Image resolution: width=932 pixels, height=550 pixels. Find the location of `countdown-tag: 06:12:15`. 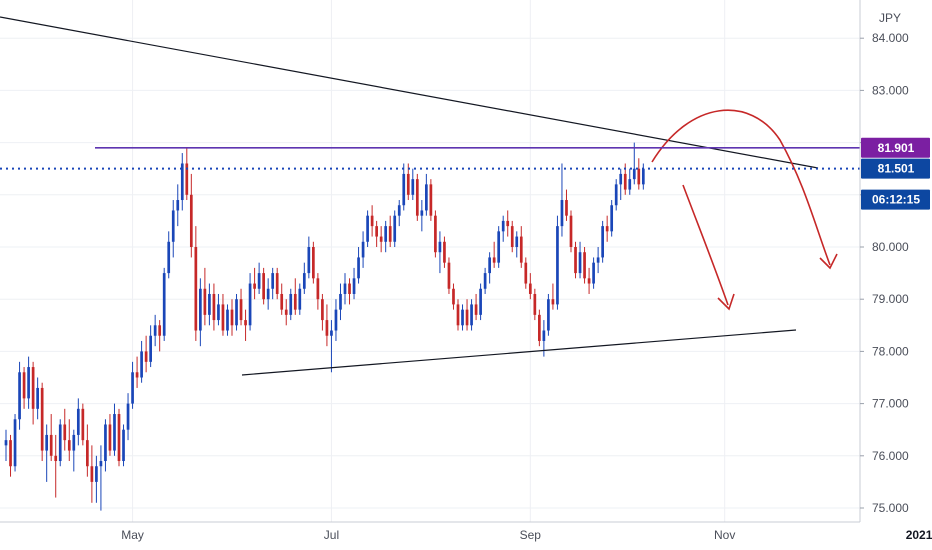

countdown-tag: 06:12:15 is located at coordinates (895, 199).